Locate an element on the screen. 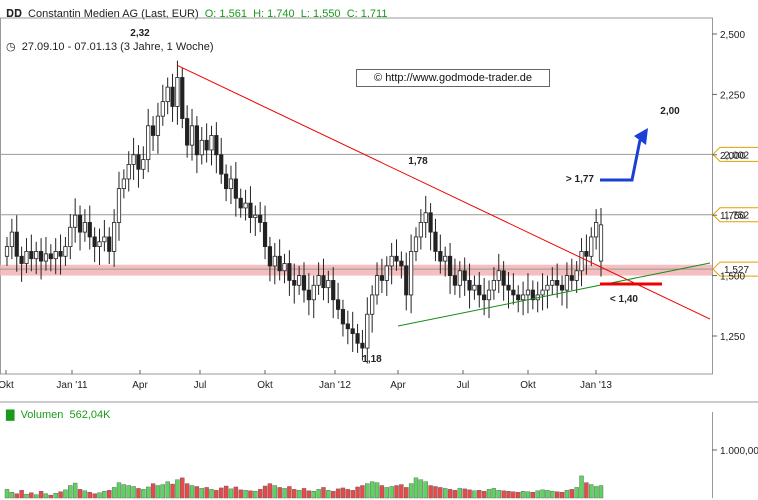  target-arrow is located at coordinates (621, 160).